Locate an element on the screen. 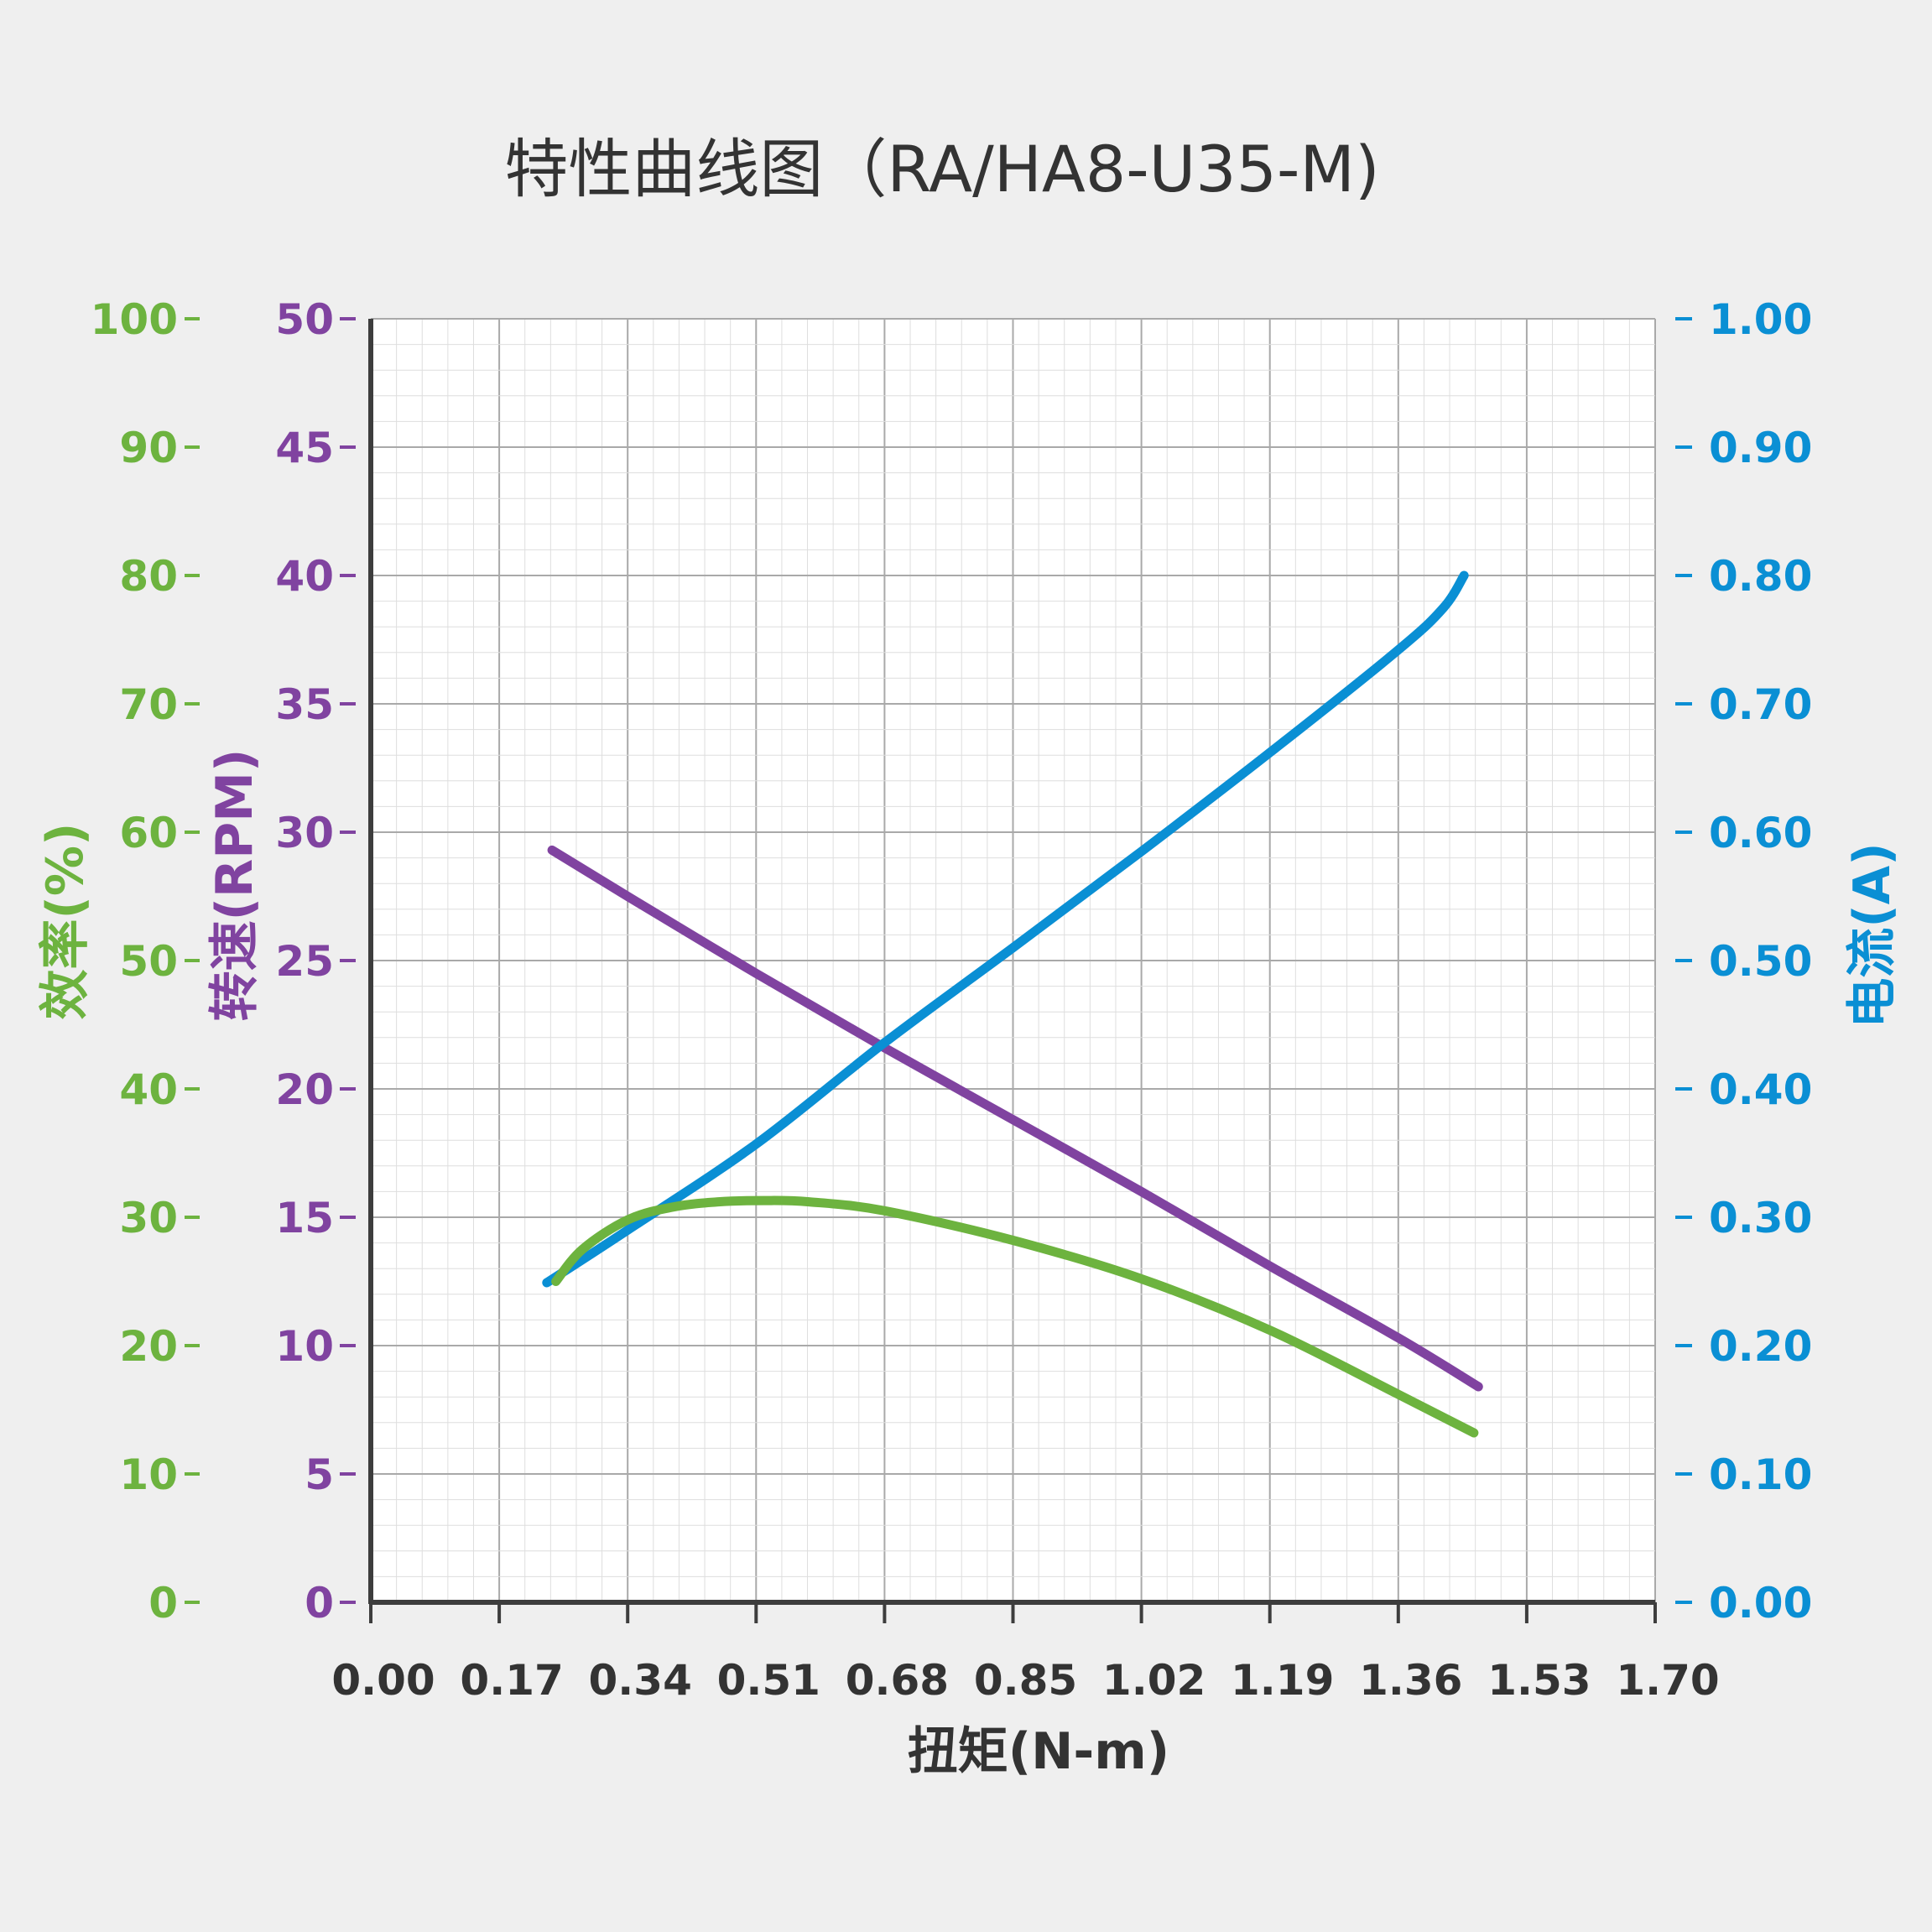  speed-tick-label: 15 is located at coordinates (304, 1218).